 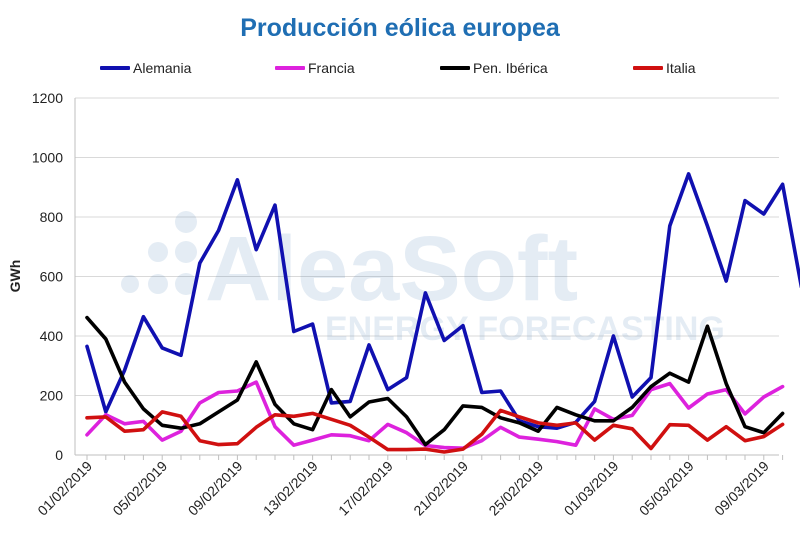 I want to click on y-tick-label: 800, so click(x=52, y=217).